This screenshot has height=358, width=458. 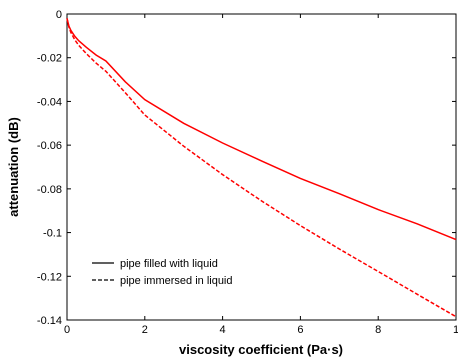 What do you see at coordinates (49, 190) in the screenshot?
I see `y-tick-label: -0.08` at bounding box center [49, 190].